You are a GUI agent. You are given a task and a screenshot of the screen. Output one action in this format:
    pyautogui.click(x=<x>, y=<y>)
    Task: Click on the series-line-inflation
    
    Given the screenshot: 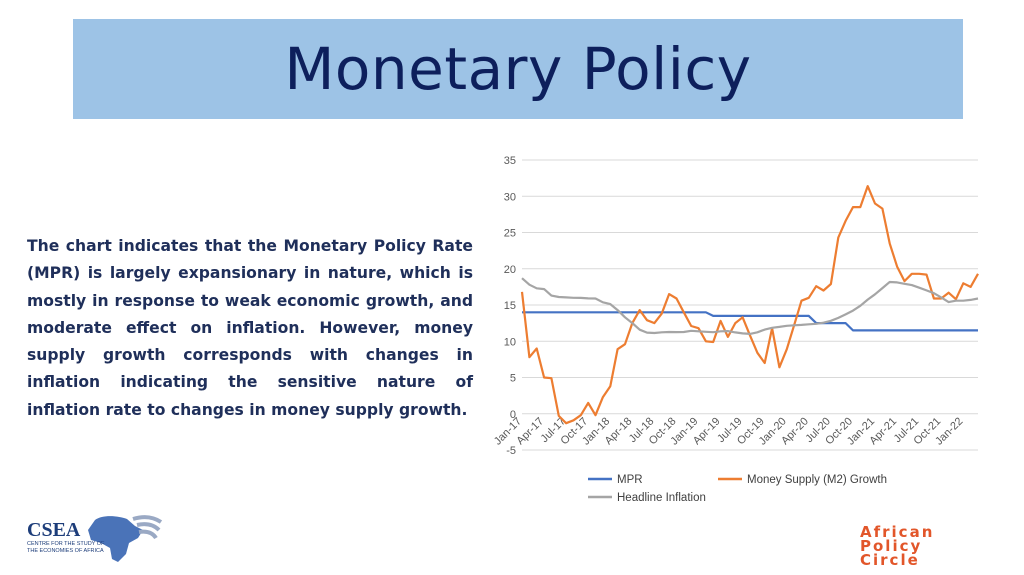 What is the action you would take?
    pyautogui.click(x=750, y=306)
    